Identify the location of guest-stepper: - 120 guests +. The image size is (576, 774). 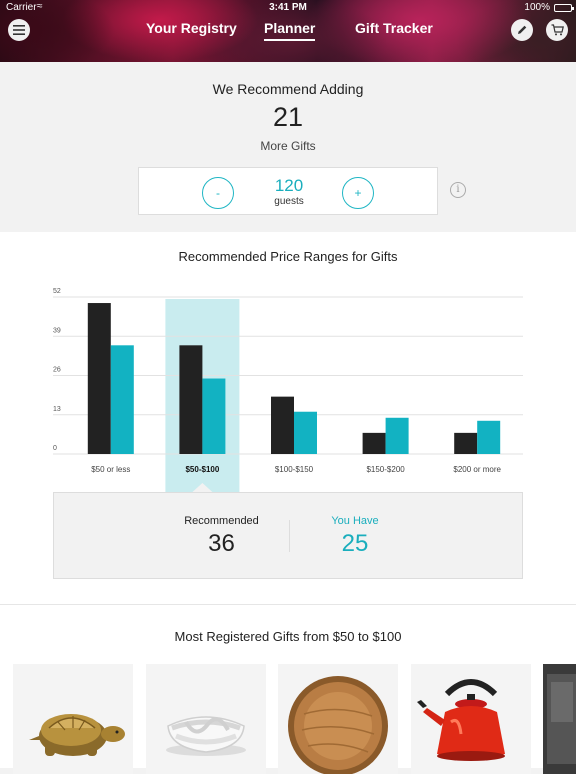
(288, 191).